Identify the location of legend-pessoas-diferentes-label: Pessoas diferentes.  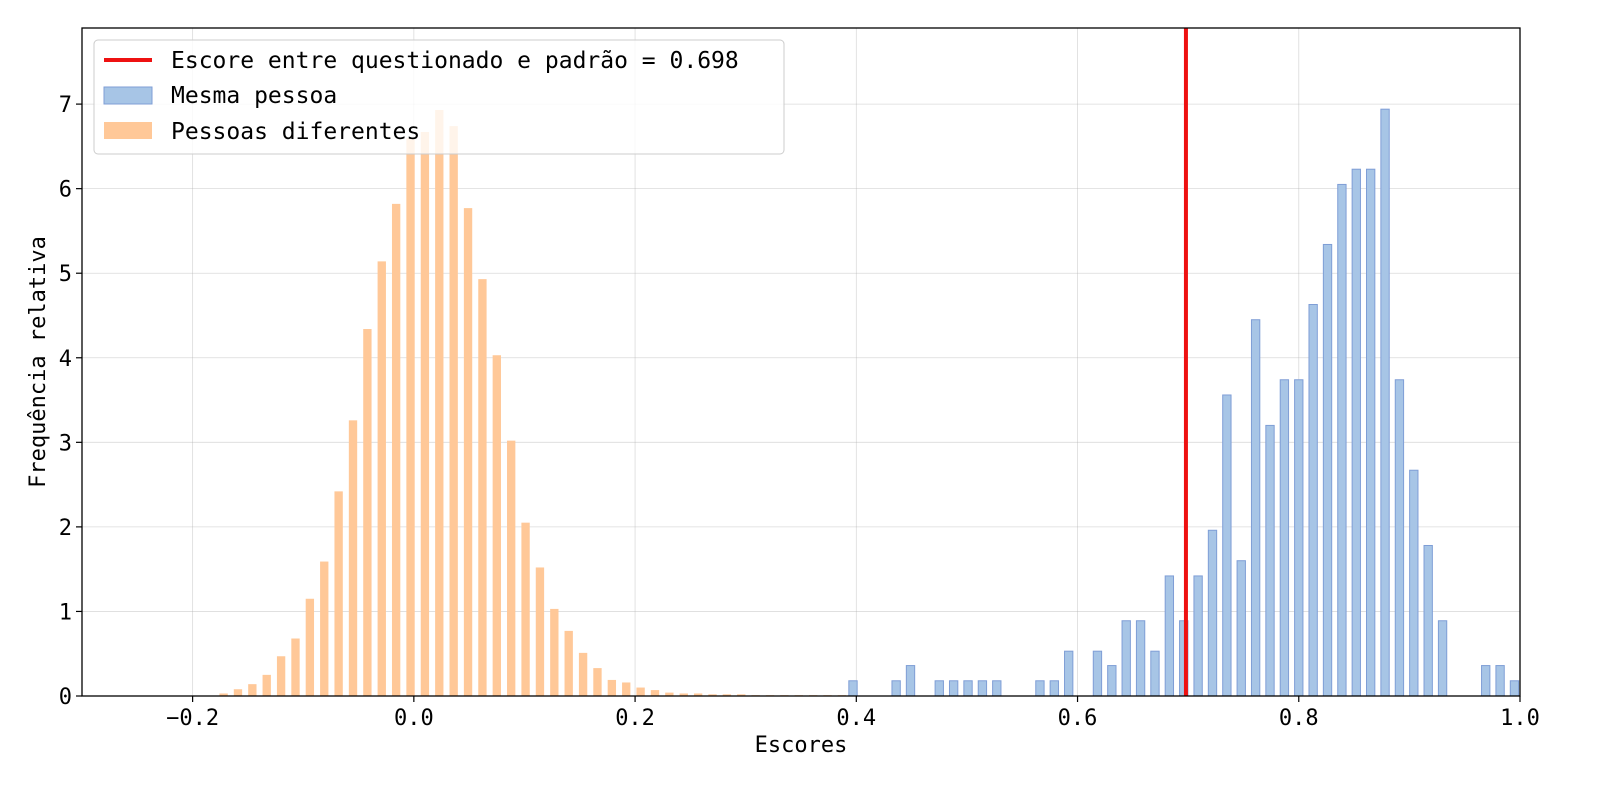
(295, 132).